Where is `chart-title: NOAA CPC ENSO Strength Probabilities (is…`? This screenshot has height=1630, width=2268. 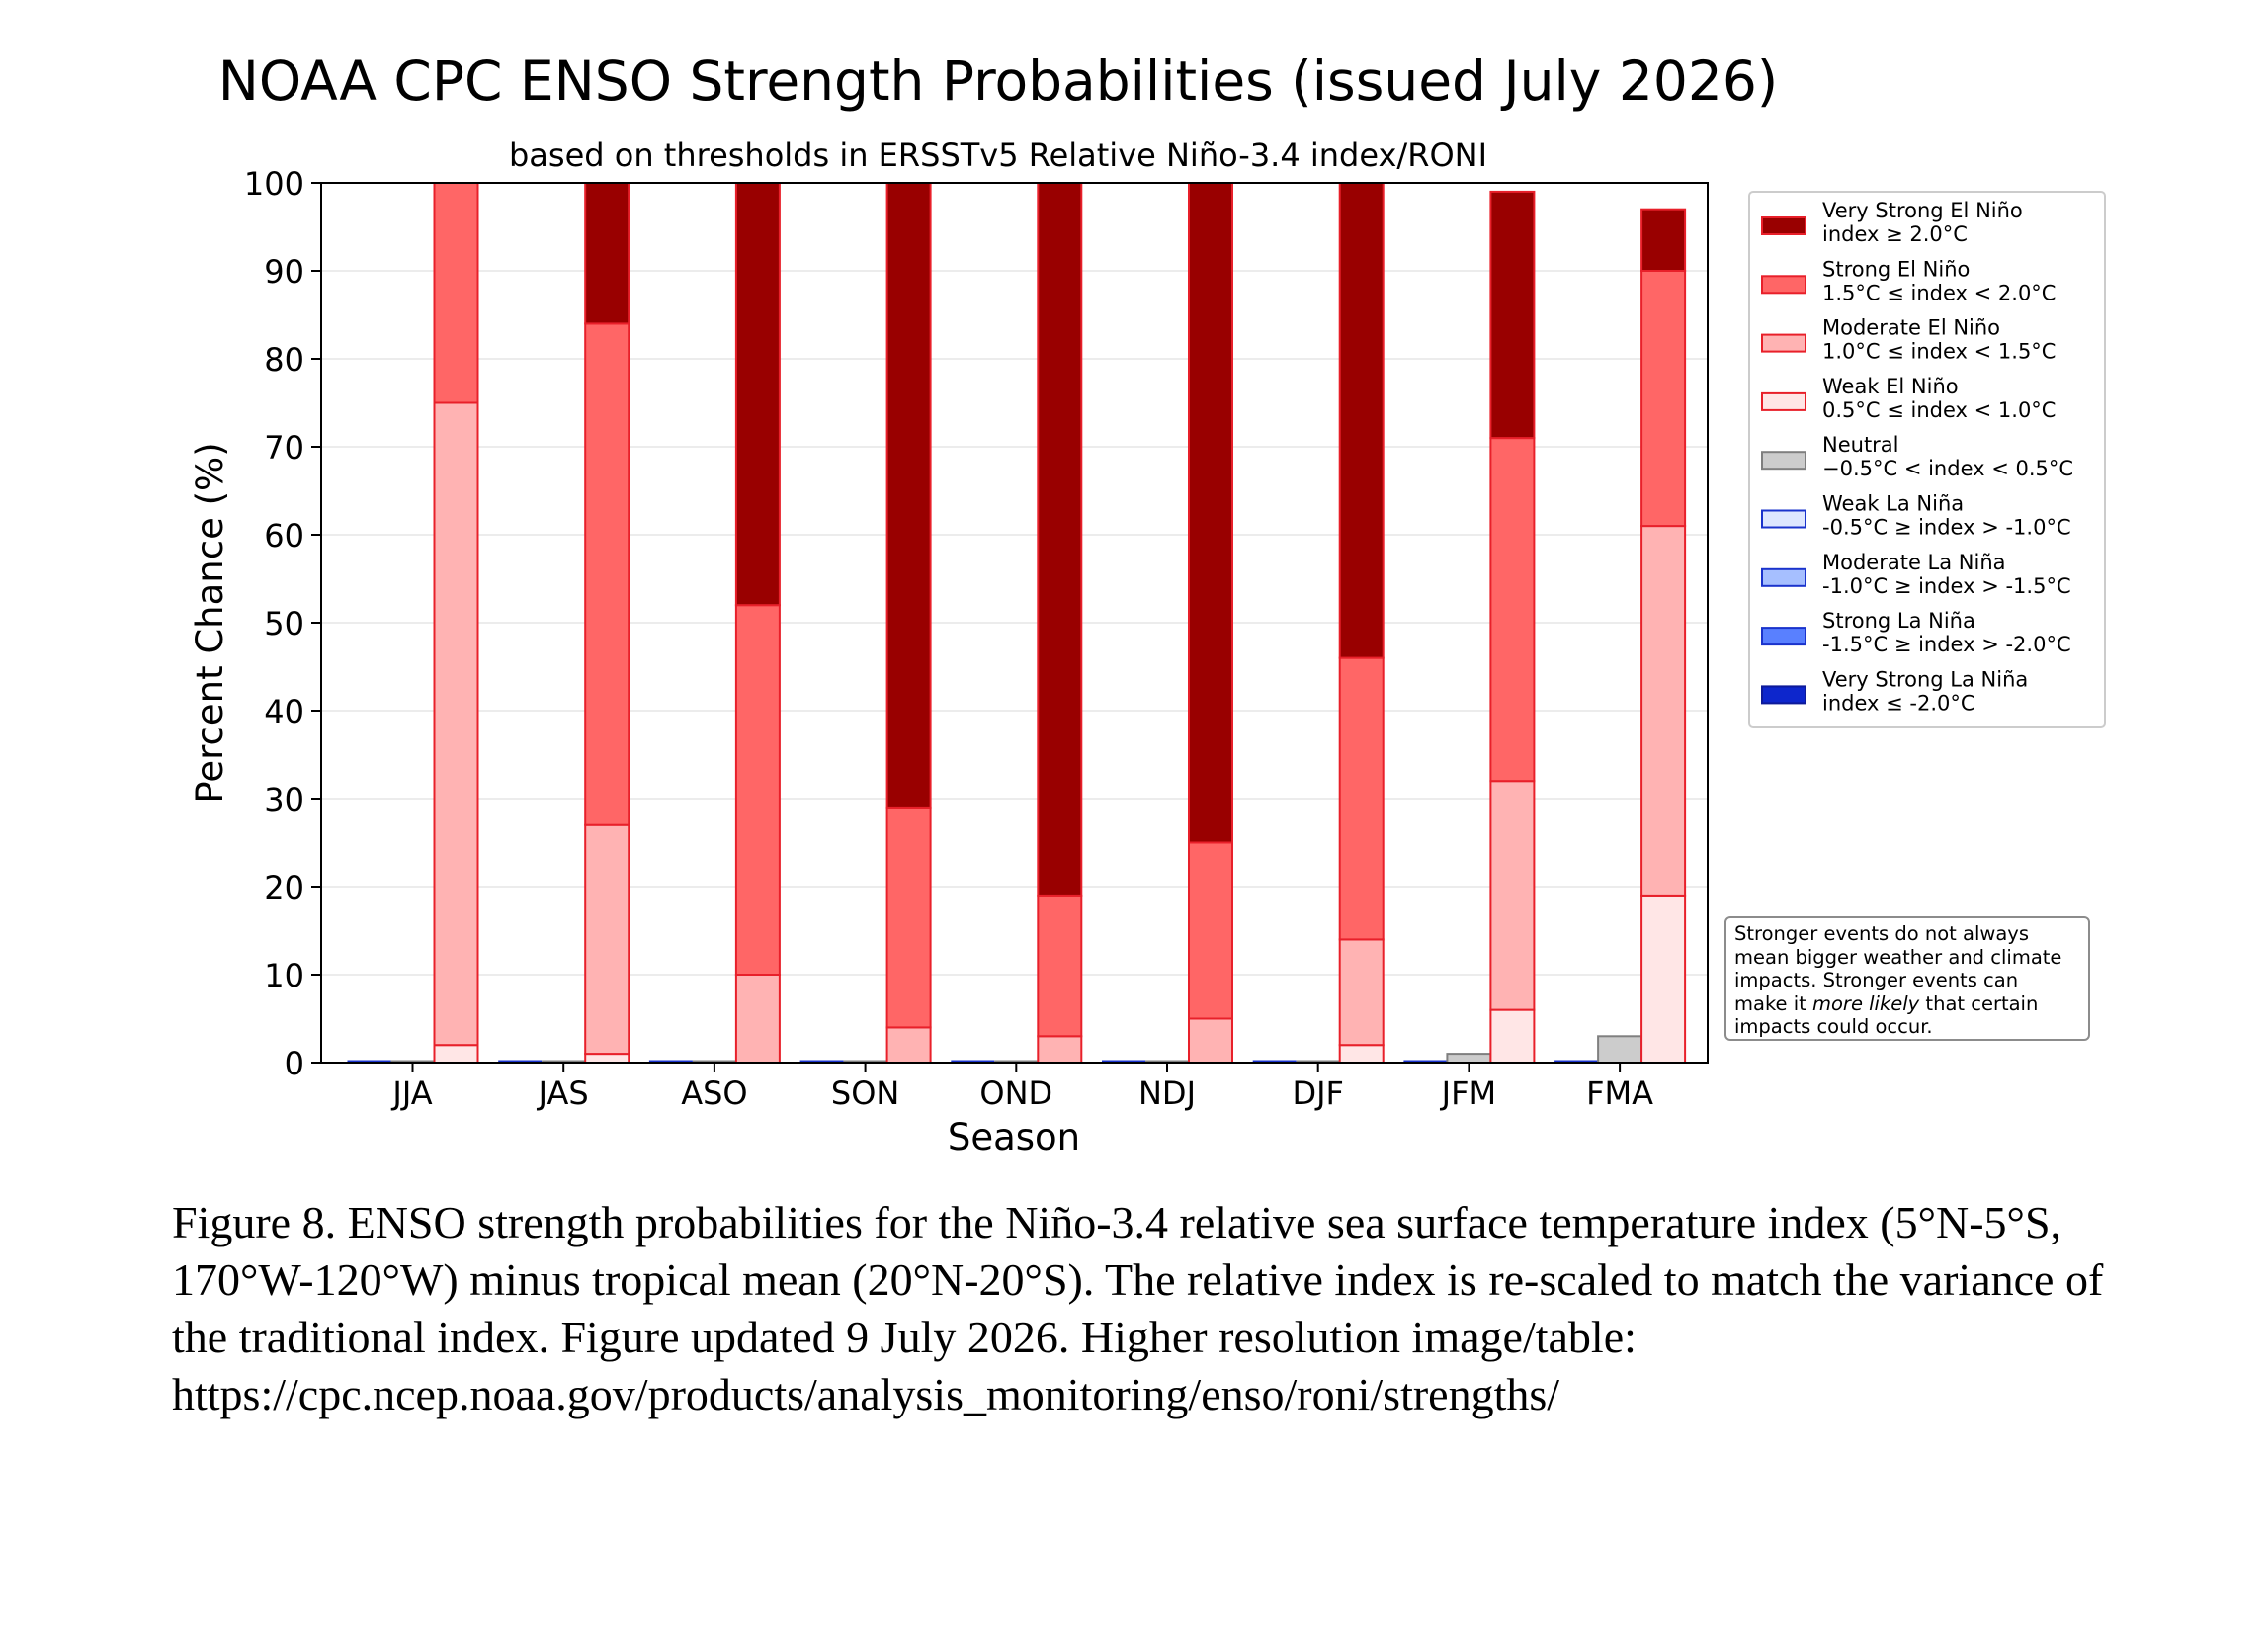
chart-title: NOAA CPC ENSO Strength Probabilities (is… is located at coordinates (998, 81).